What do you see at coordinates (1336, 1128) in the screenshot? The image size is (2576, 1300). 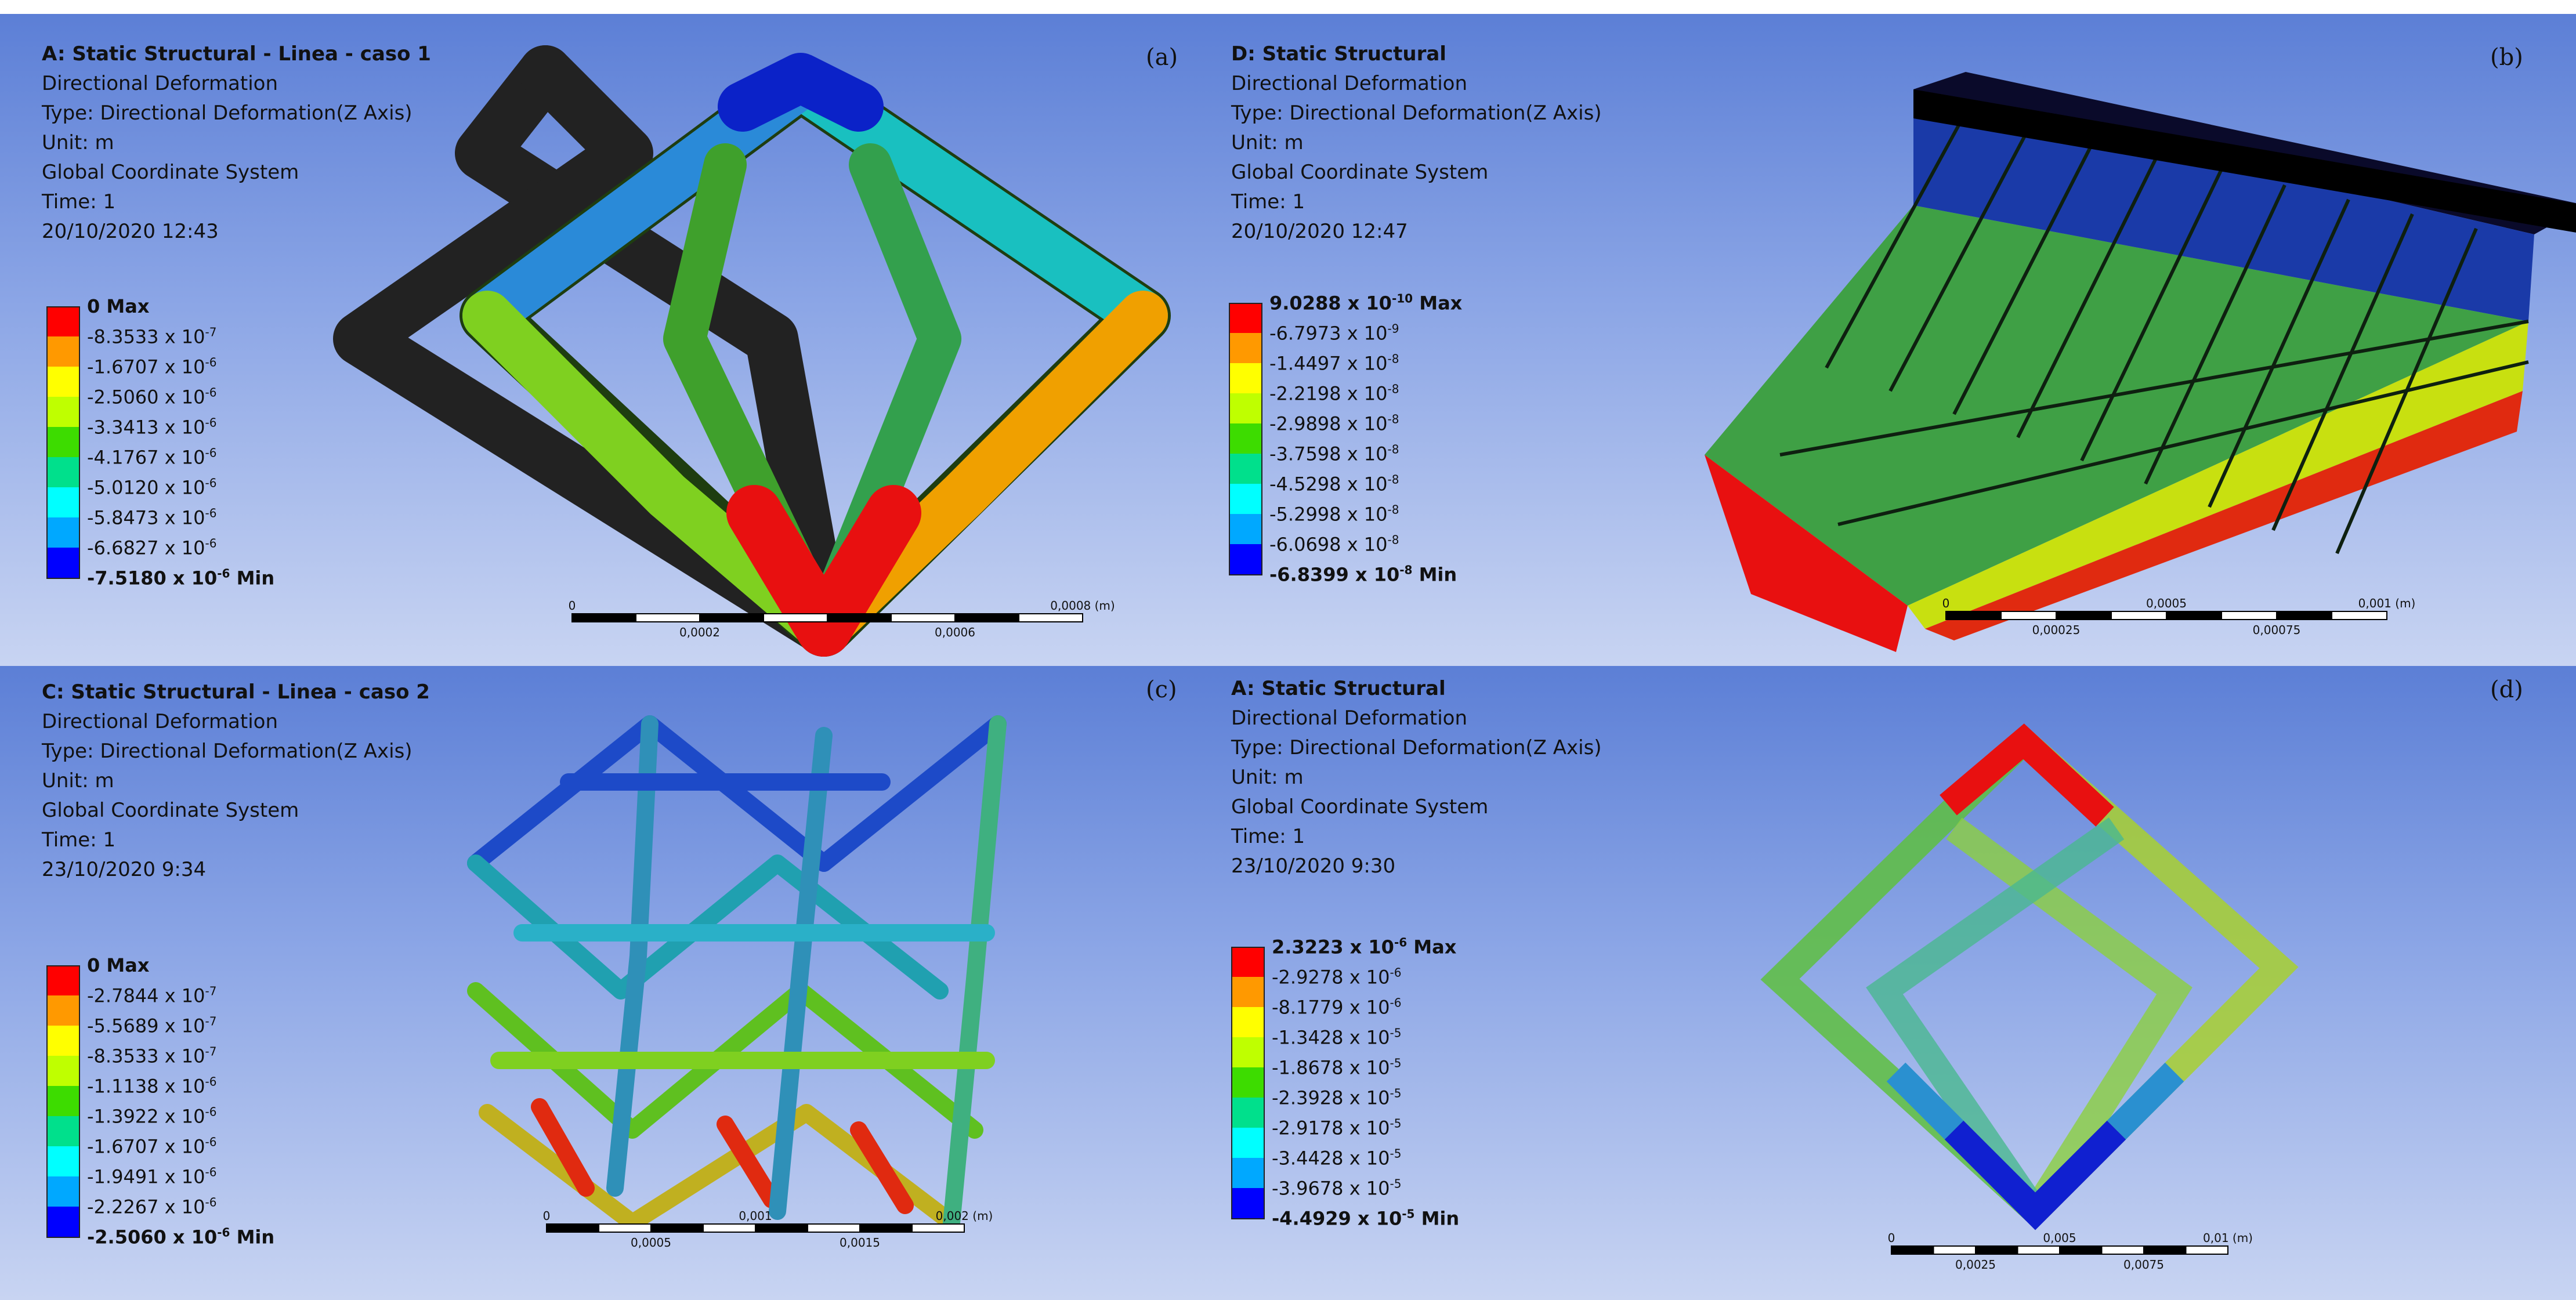 I see `legend-label: -2.9178 x 10⁻⁵` at bounding box center [1336, 1128].